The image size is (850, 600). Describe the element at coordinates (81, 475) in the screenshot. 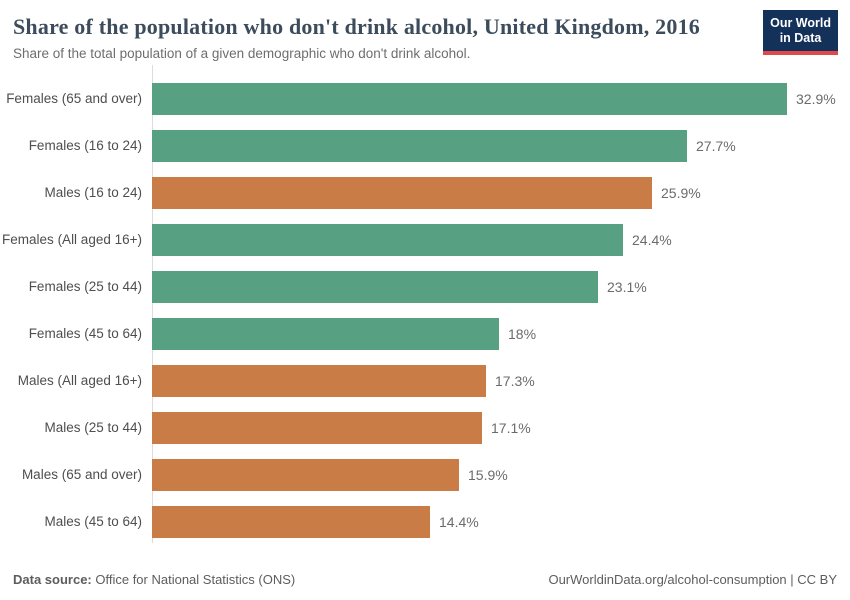

I see `category-label: Males (65 and over)` at that location.